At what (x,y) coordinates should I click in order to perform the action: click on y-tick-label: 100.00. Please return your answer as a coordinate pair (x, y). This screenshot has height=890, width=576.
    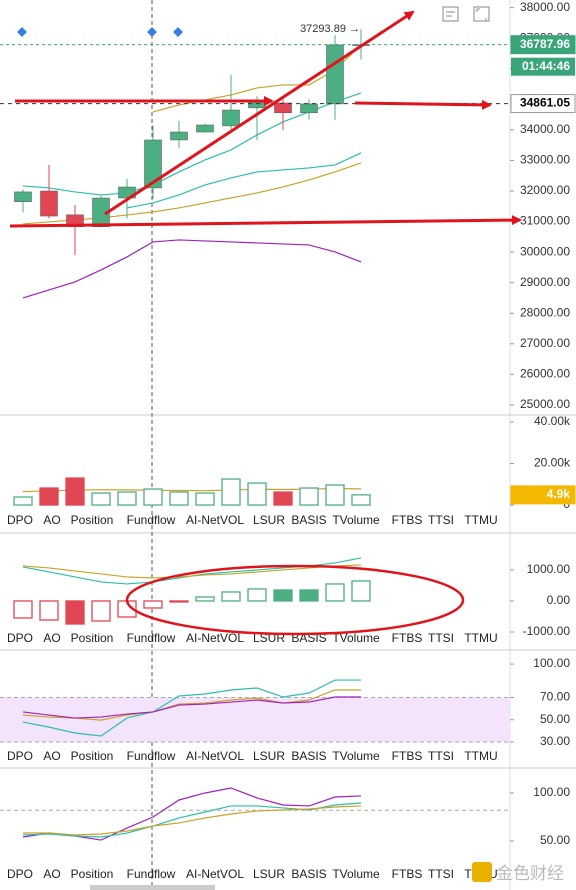
    Looking at the image, I should click on (551, 792).